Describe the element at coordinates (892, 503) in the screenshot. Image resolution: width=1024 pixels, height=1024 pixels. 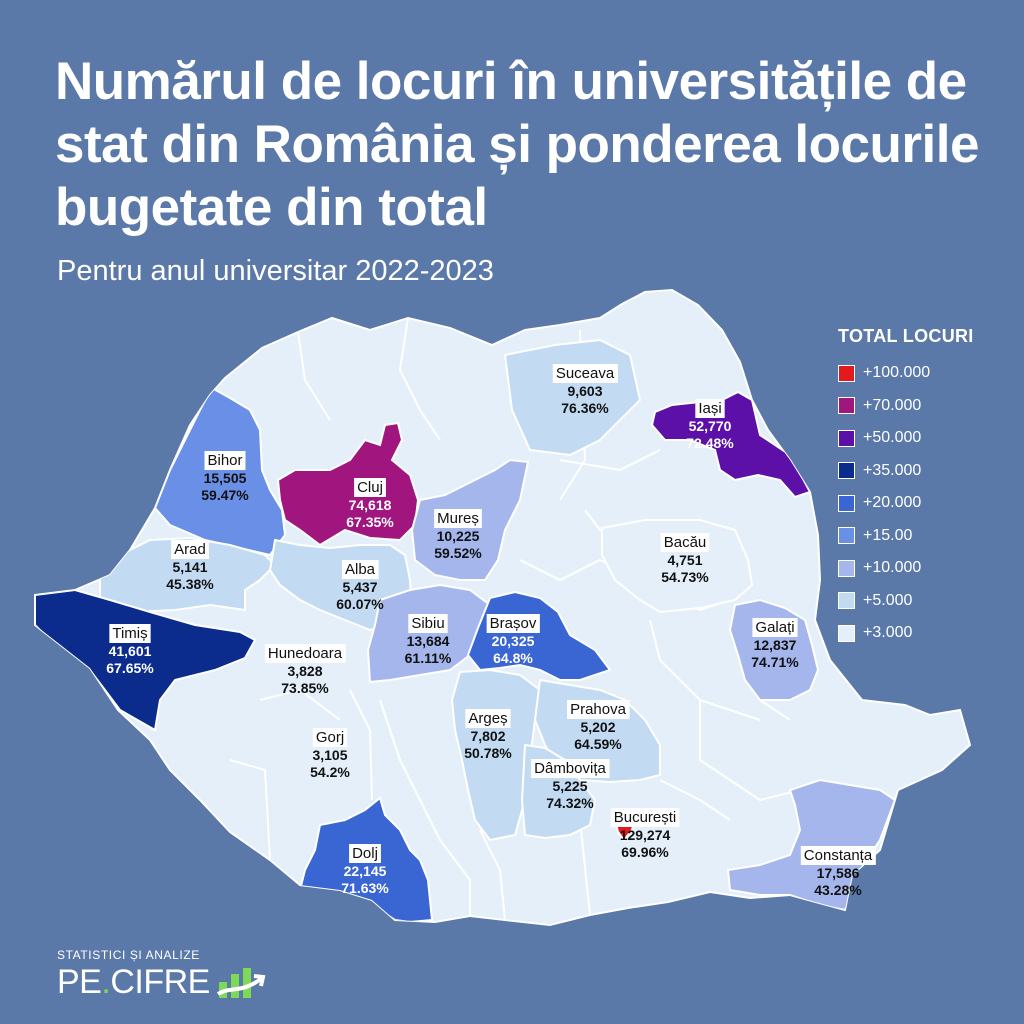
I see `legend-label: +20.000` at that location.